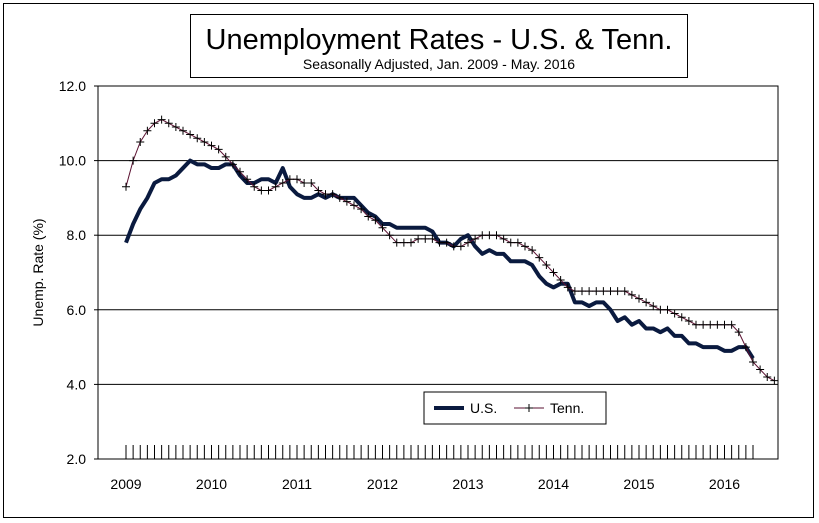  What do you see at coordinates (467, 484) in the screenshot?
I see `x-tick-label: 2013` at bounding box center [467, 484].